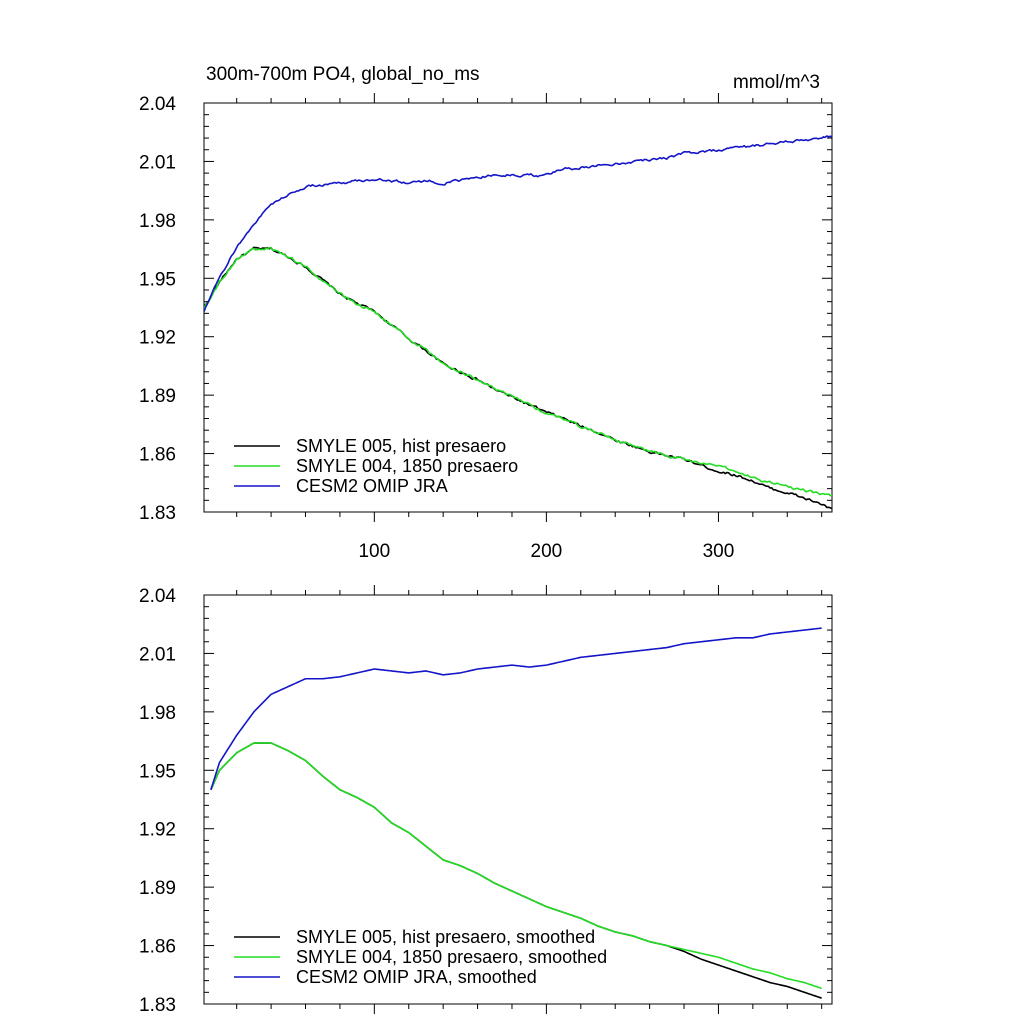 The image size is (1024, 1024). Describe the element at coordinates (776, 82) in the screenshot. I see `units-label: mmol/m^3` at that location.